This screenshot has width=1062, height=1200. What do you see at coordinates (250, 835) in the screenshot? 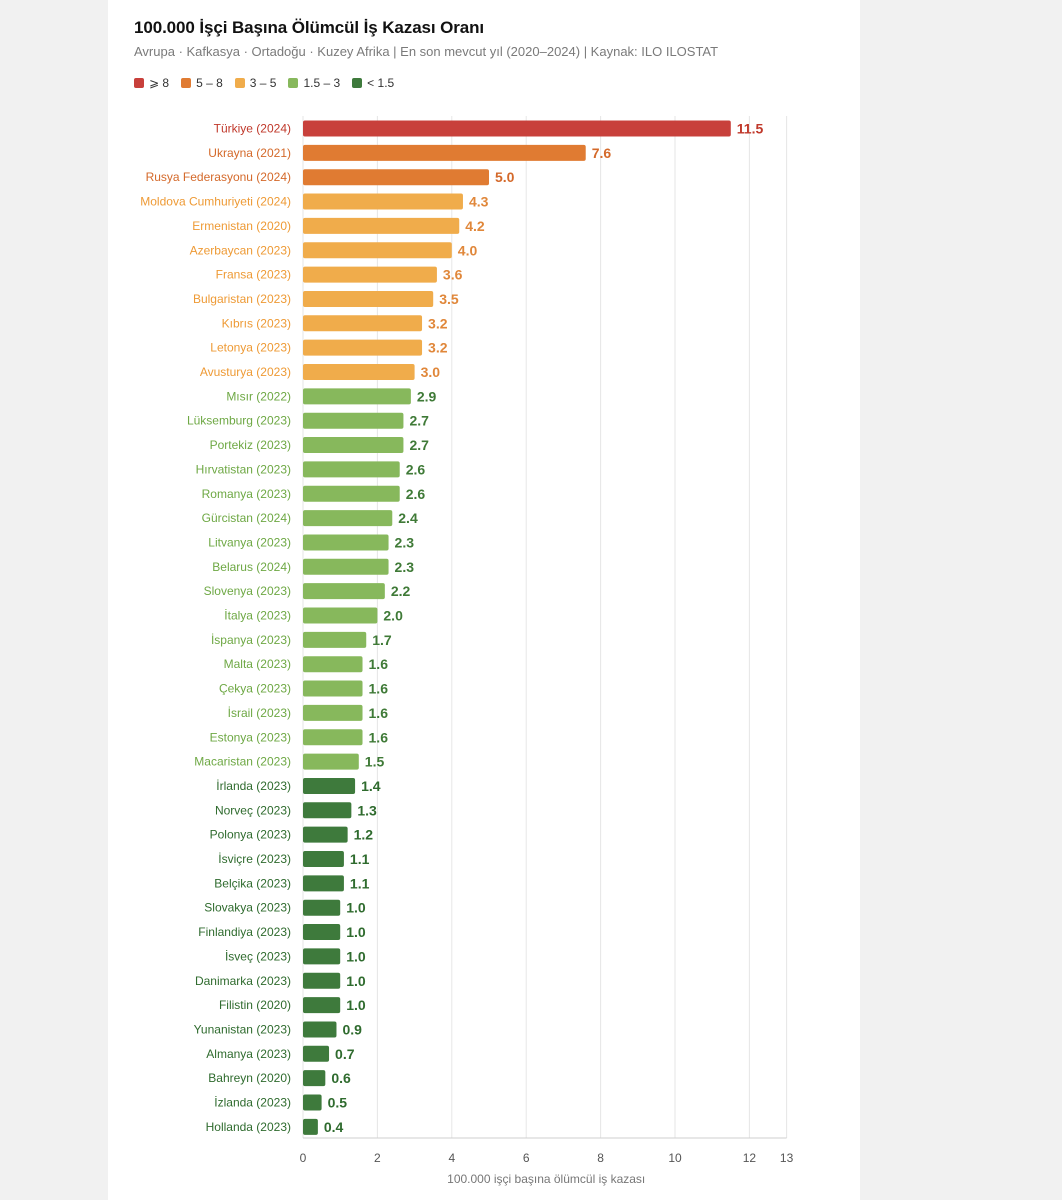
I see `category-label: Polonya (2023)` at bounding box center [250, 835].